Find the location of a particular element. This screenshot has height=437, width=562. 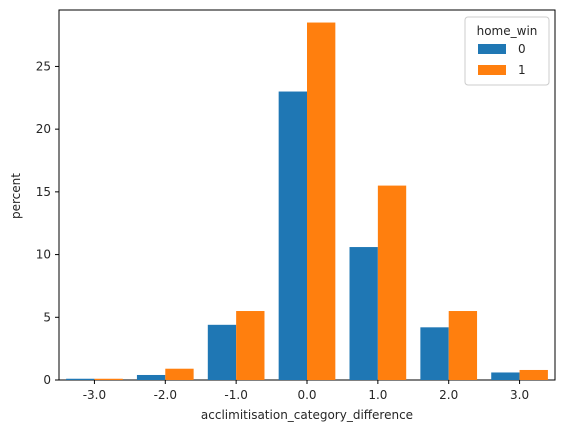

y-tick-label: 25 is located at coordinates (43, 66).